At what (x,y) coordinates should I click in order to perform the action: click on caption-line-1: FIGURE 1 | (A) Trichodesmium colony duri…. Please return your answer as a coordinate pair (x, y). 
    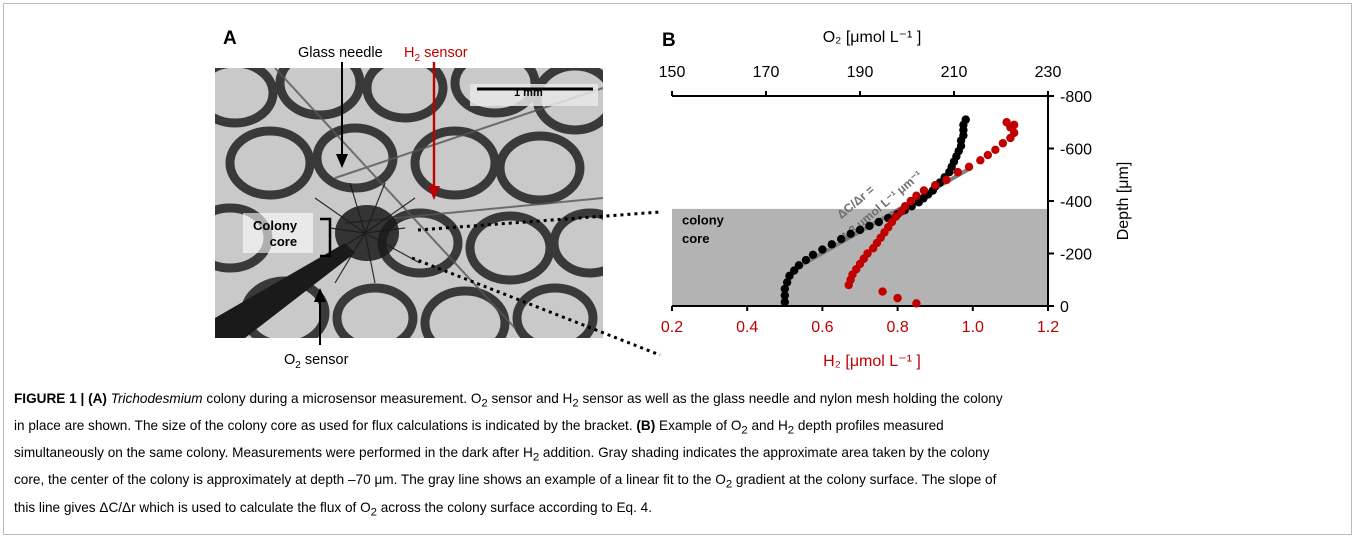
    Looking at the image, I should click on (508, 400).